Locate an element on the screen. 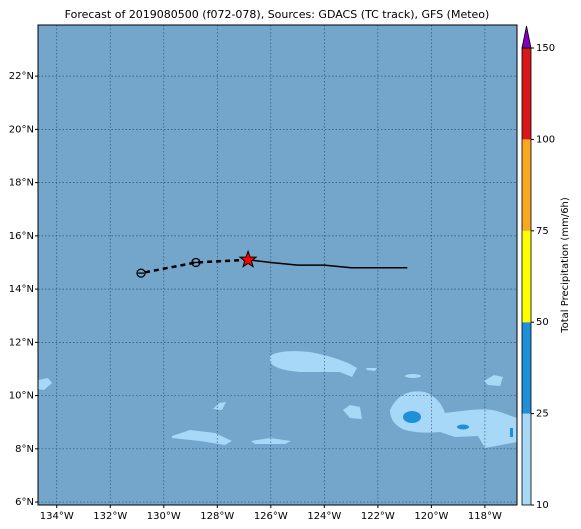  x-tick-label: 124°W is located at coordinates (324, 516).